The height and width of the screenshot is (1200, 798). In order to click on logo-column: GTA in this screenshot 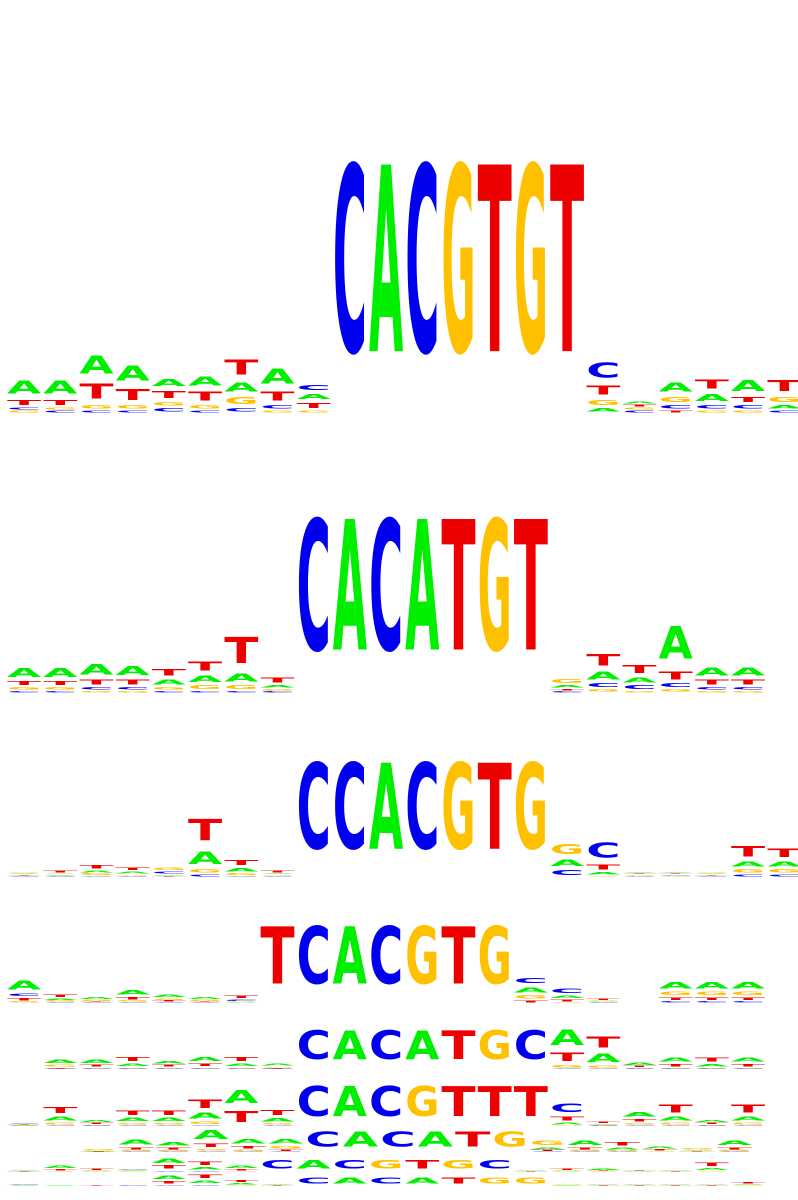, I will do `click(531, 1171)`.